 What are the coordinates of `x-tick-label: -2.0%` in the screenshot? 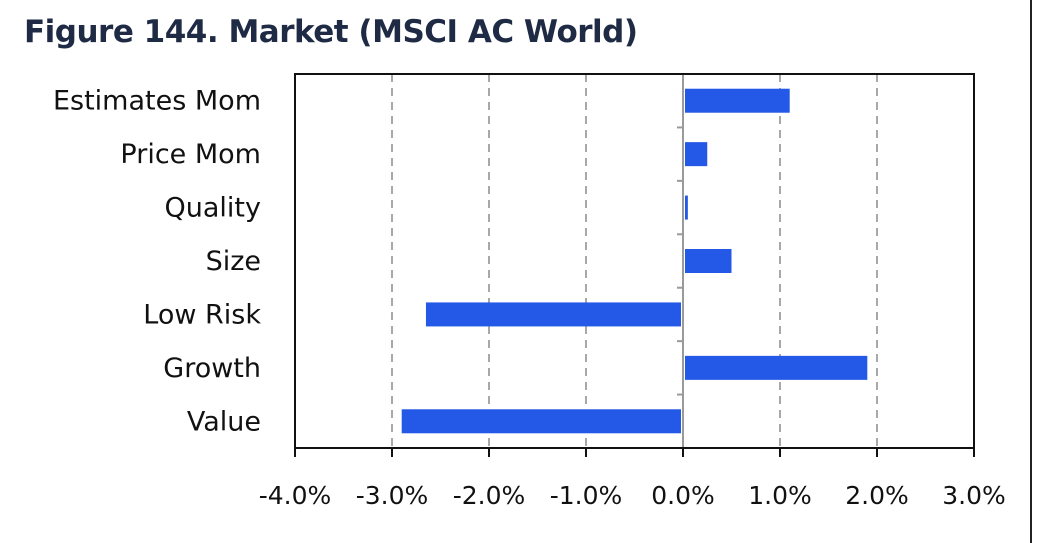 It's located at (489, 495).